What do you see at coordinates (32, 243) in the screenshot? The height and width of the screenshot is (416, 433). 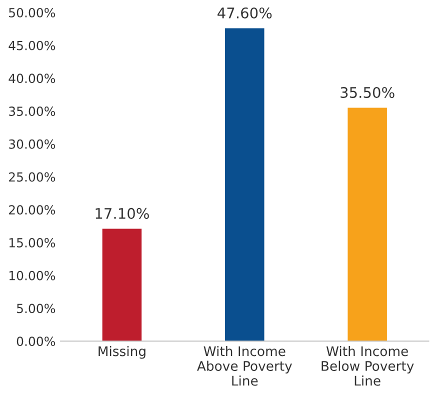 I see `y-tick-label: 15.00%` at bounding box center [32, 243].